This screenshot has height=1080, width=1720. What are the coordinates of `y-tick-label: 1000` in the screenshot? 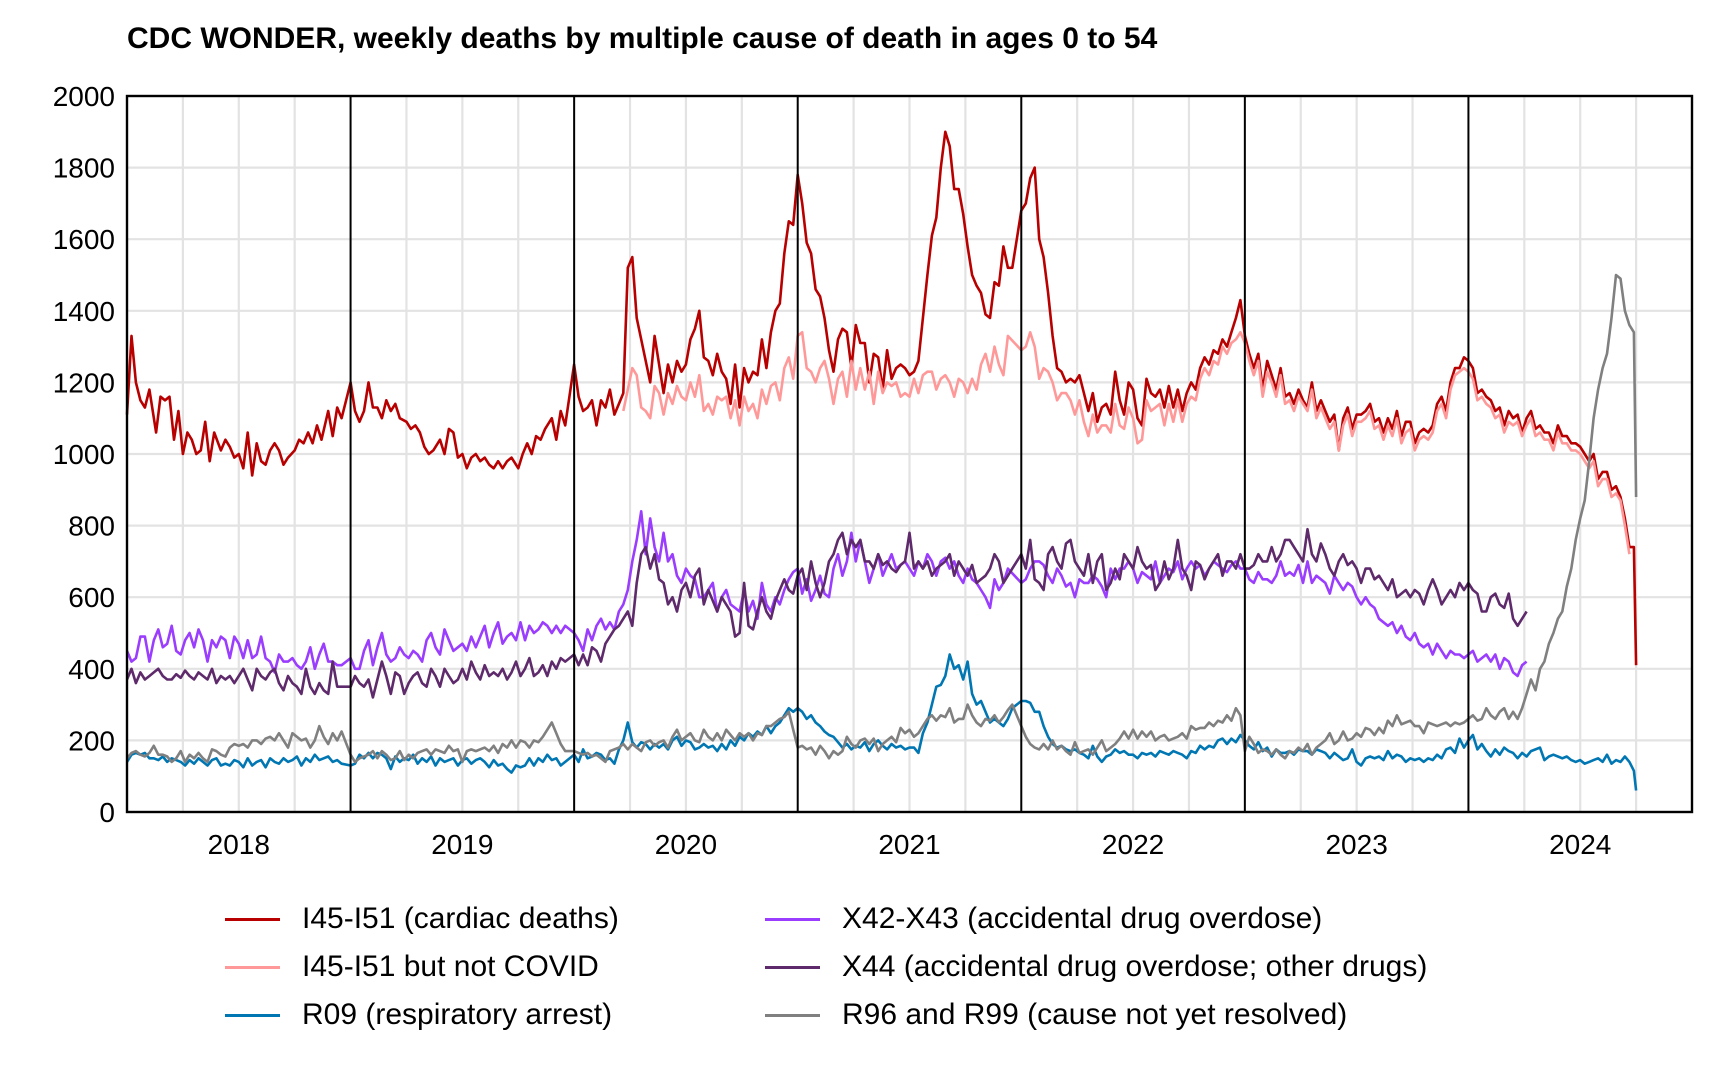 It's located at (84, 454).